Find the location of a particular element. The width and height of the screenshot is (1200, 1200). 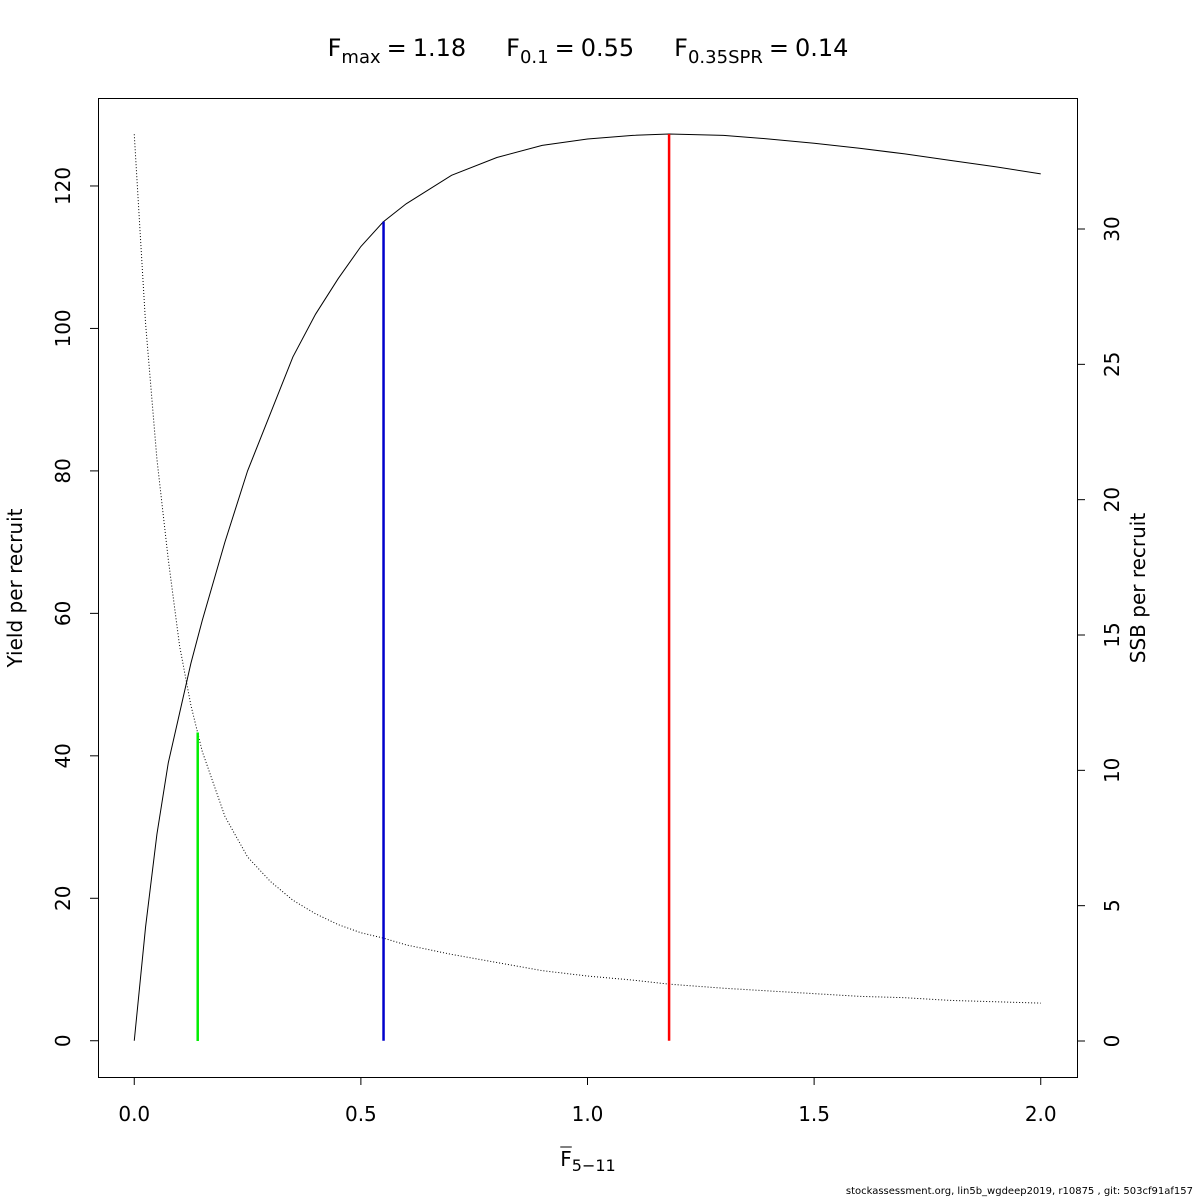

x-label-symbol: F is located at coordinates (566, 1159).